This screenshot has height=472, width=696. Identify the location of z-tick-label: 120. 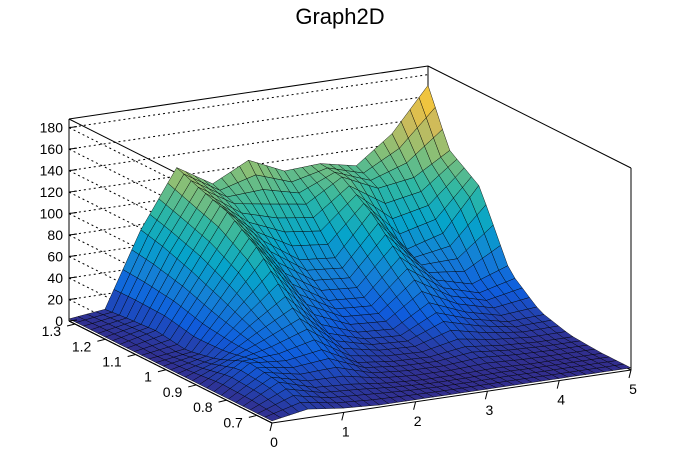
(52, 192).